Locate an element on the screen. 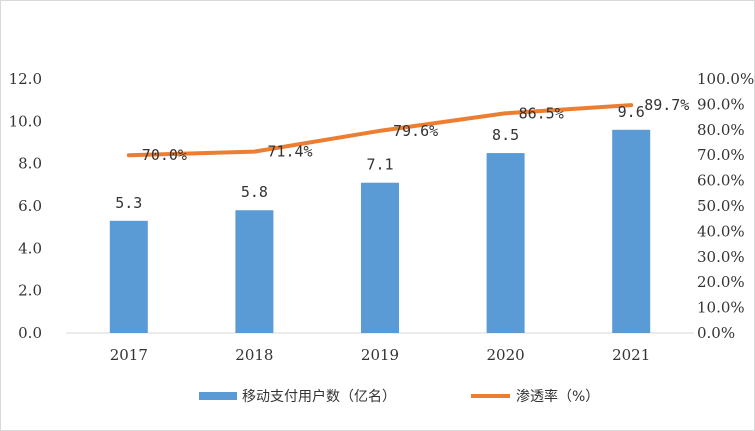  line-series is located at coordinates (380, 130).